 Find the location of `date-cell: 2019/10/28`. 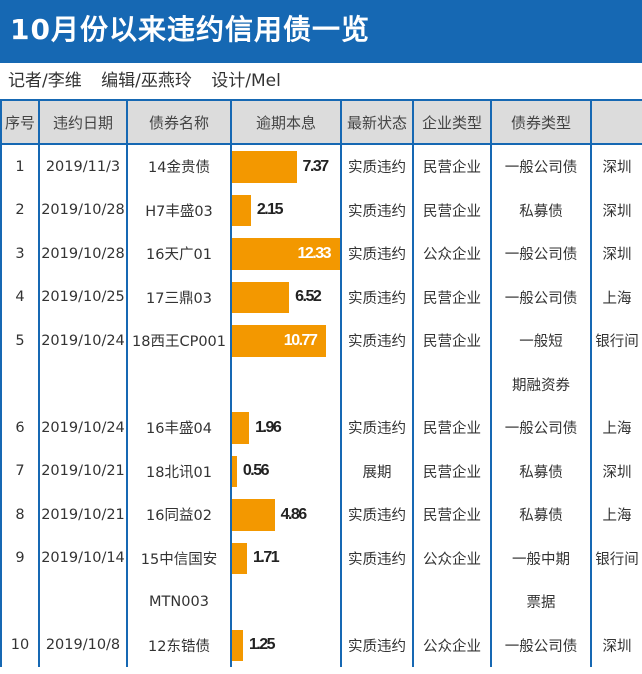

date-cell: 2019/10/28 is located at coordinates (83, 254).